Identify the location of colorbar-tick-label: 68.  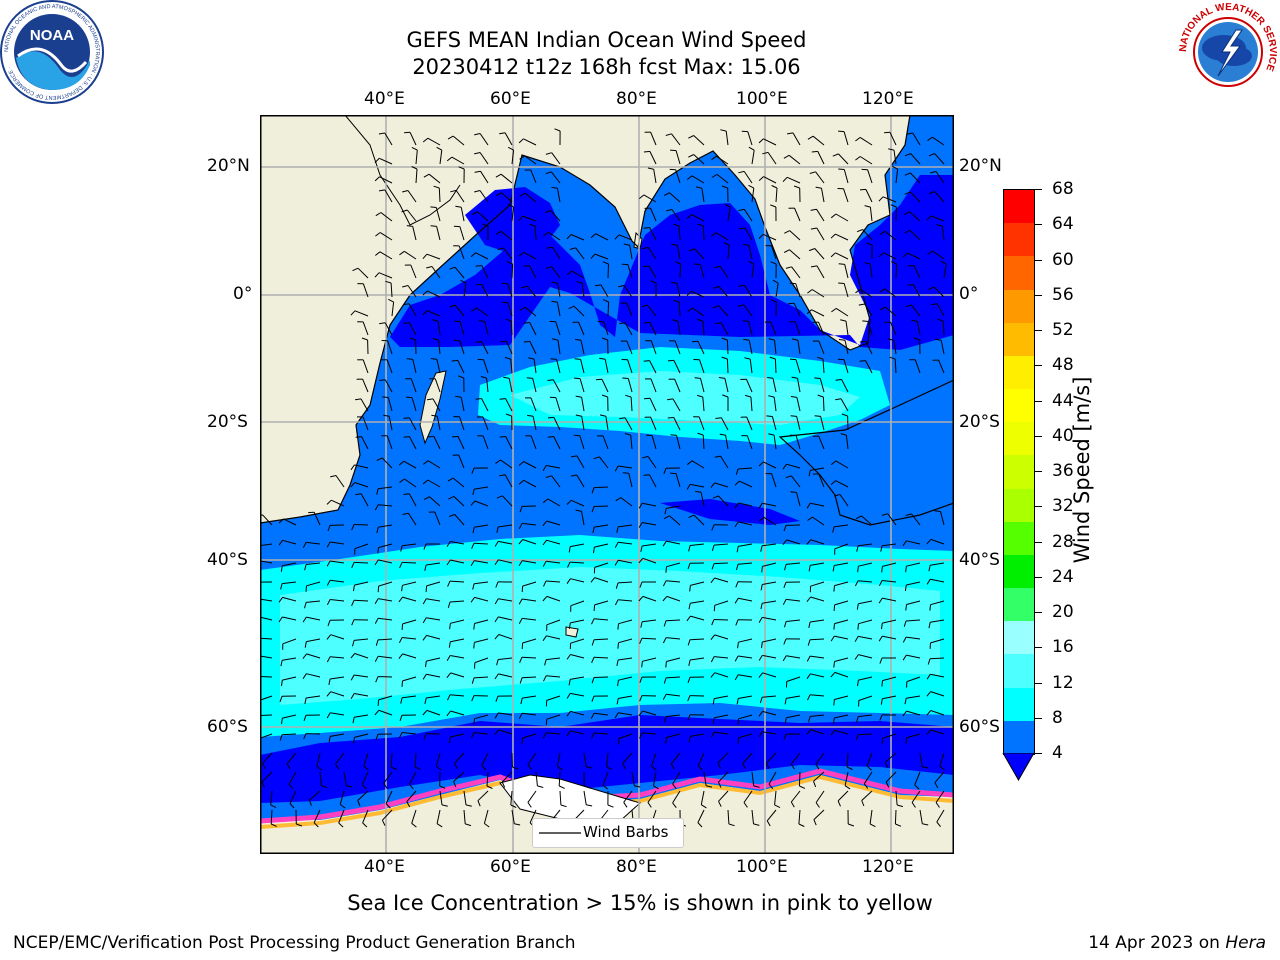
(1063, 189).